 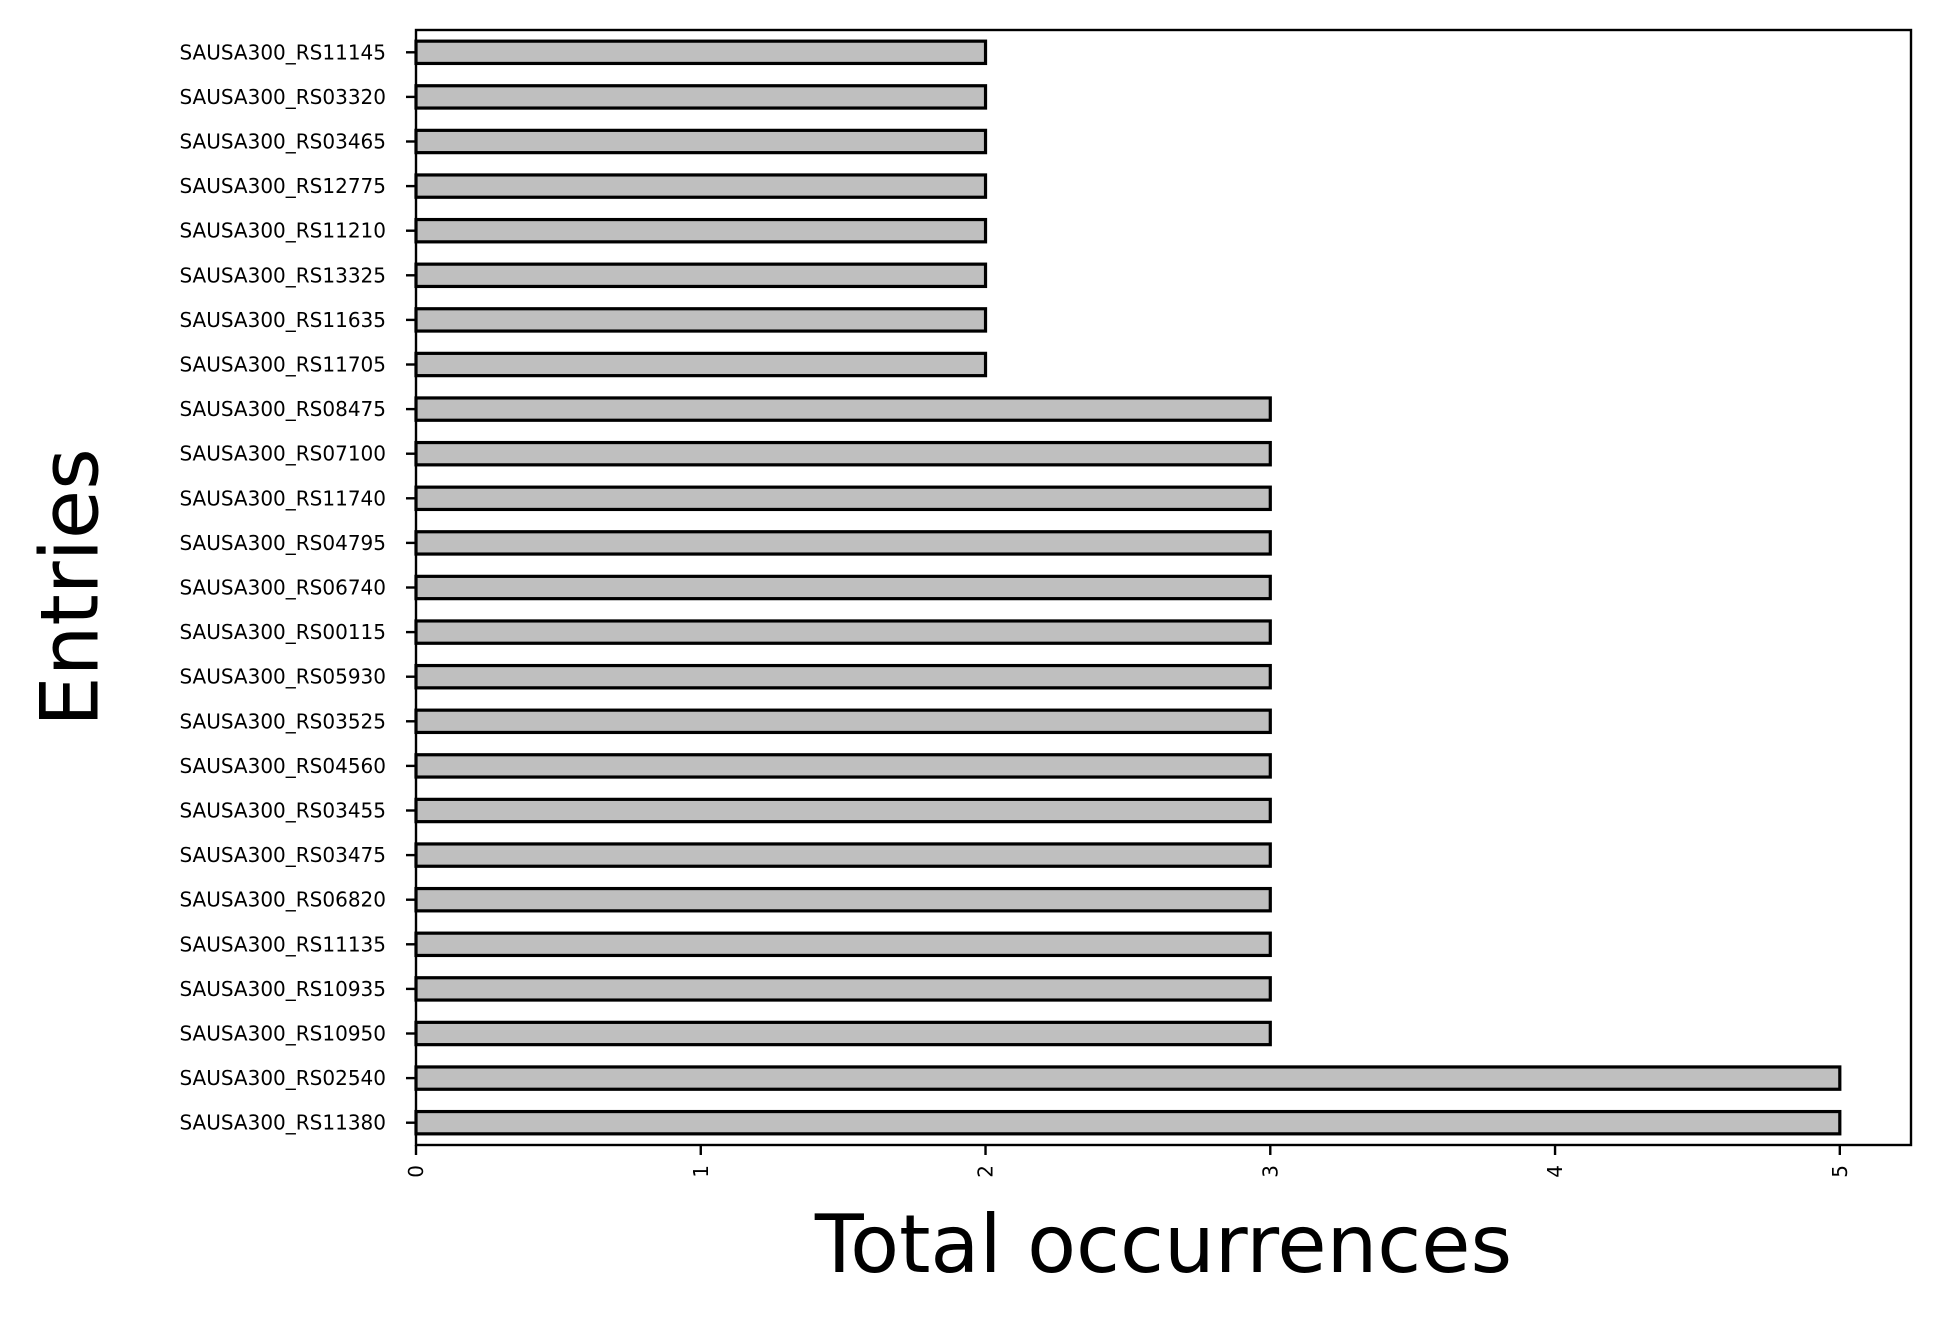 I want to click on bar-SAUSA300_RS07100, so click(x=843, y=453).